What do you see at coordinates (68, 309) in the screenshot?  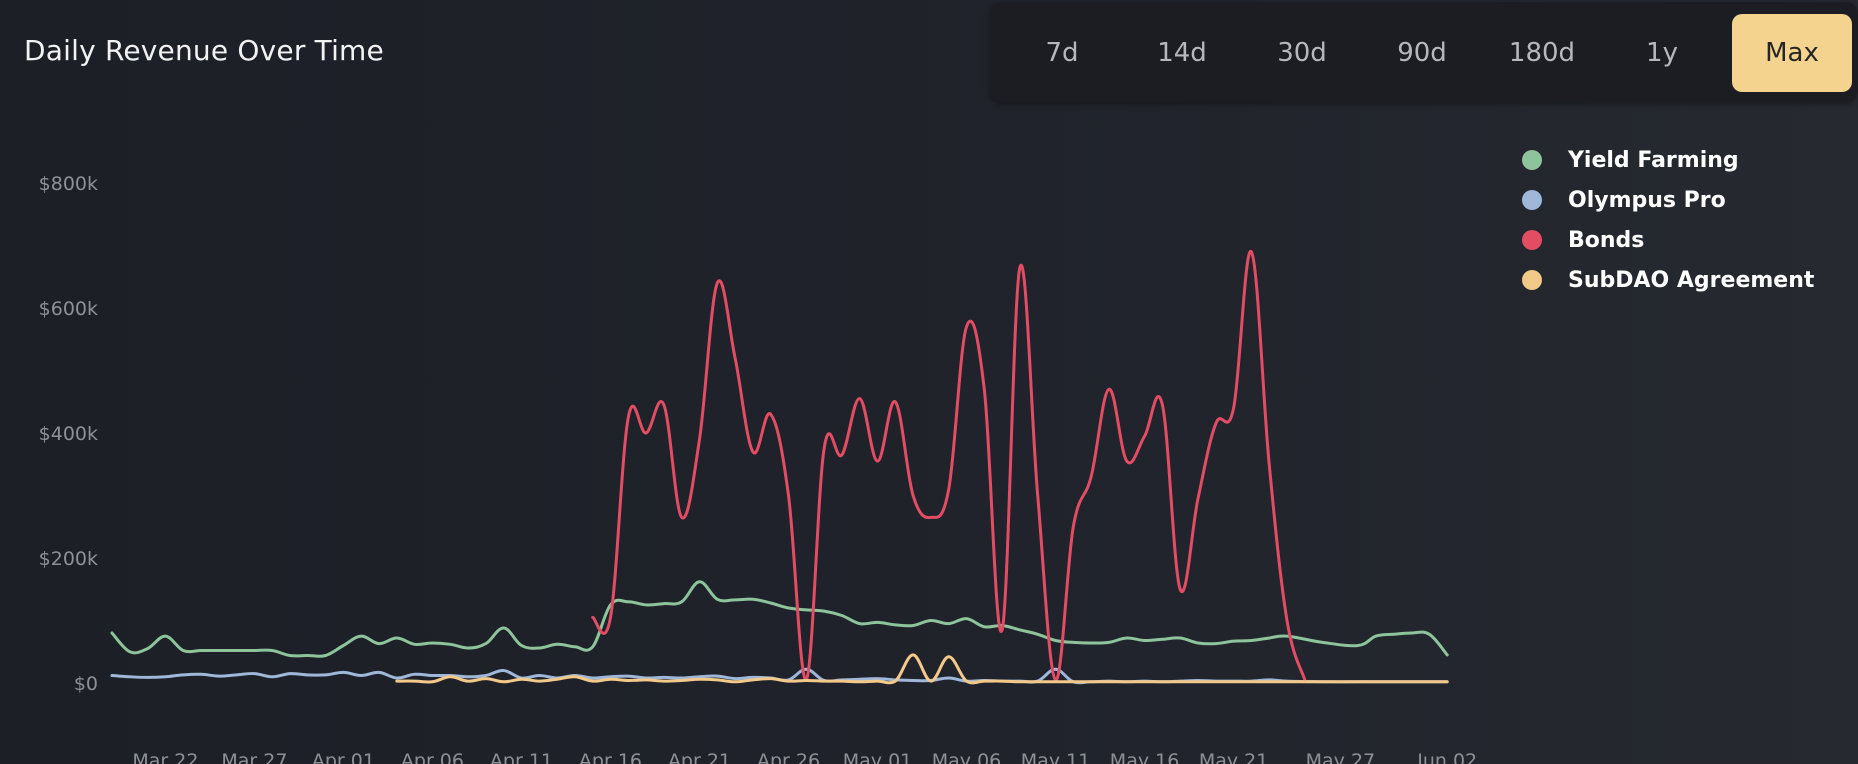 I see `y-tick-label: $600k` at bounding box center [68, 309].